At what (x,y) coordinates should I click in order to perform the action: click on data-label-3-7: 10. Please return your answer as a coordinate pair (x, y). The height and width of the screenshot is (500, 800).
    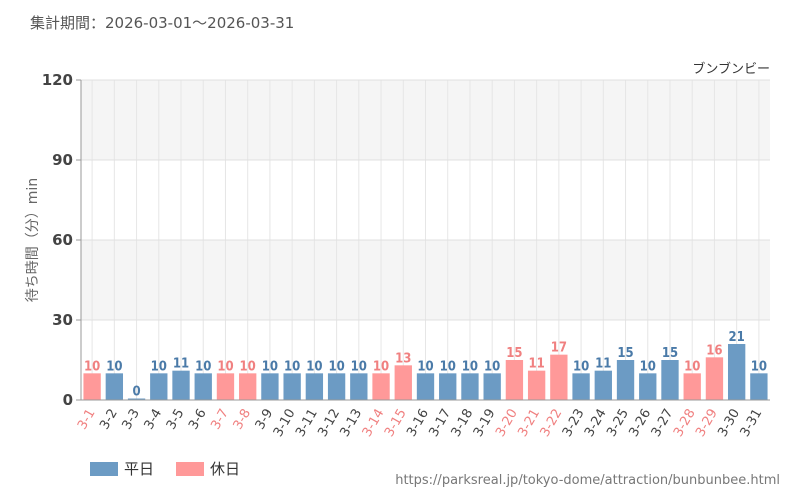
    Looking at the image, I should click on (225, 366).